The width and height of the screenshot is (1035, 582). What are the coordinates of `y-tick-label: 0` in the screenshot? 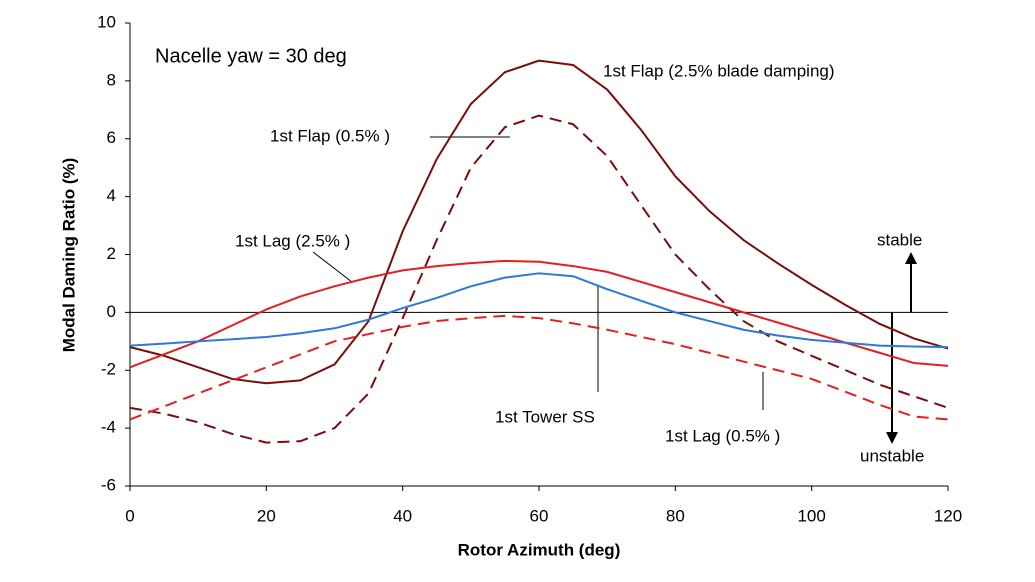 It's located at (111, 311).